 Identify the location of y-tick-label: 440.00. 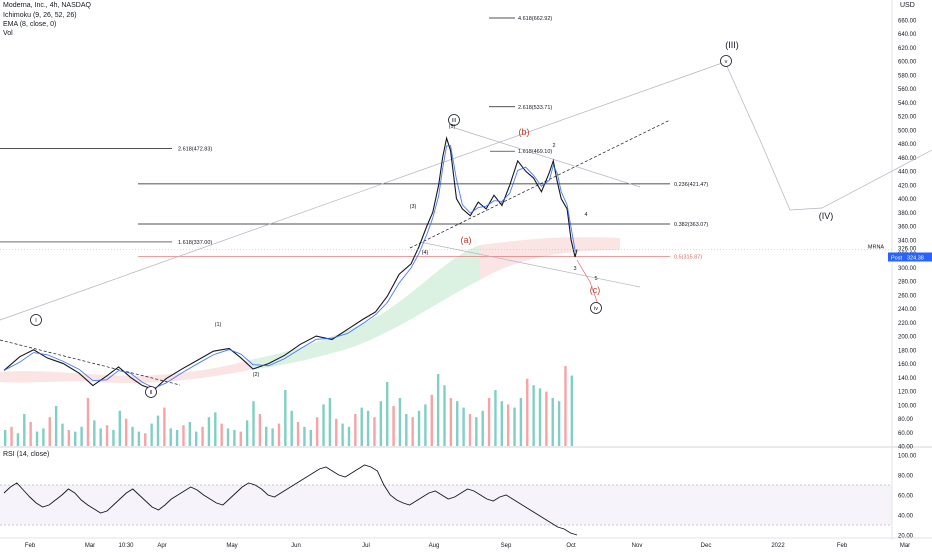
(907, 173).